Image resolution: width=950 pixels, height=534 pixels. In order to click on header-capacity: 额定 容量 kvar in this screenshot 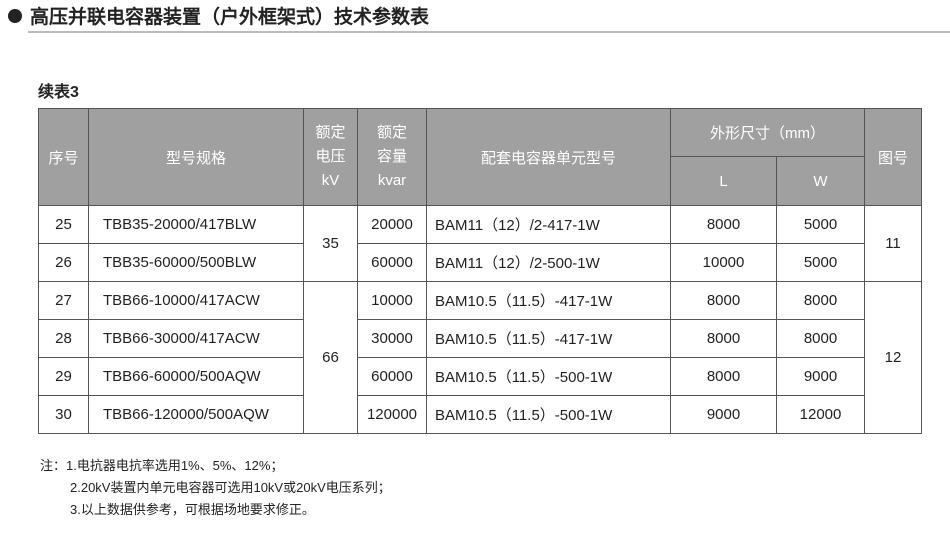, I will do `click(392, 157)`.